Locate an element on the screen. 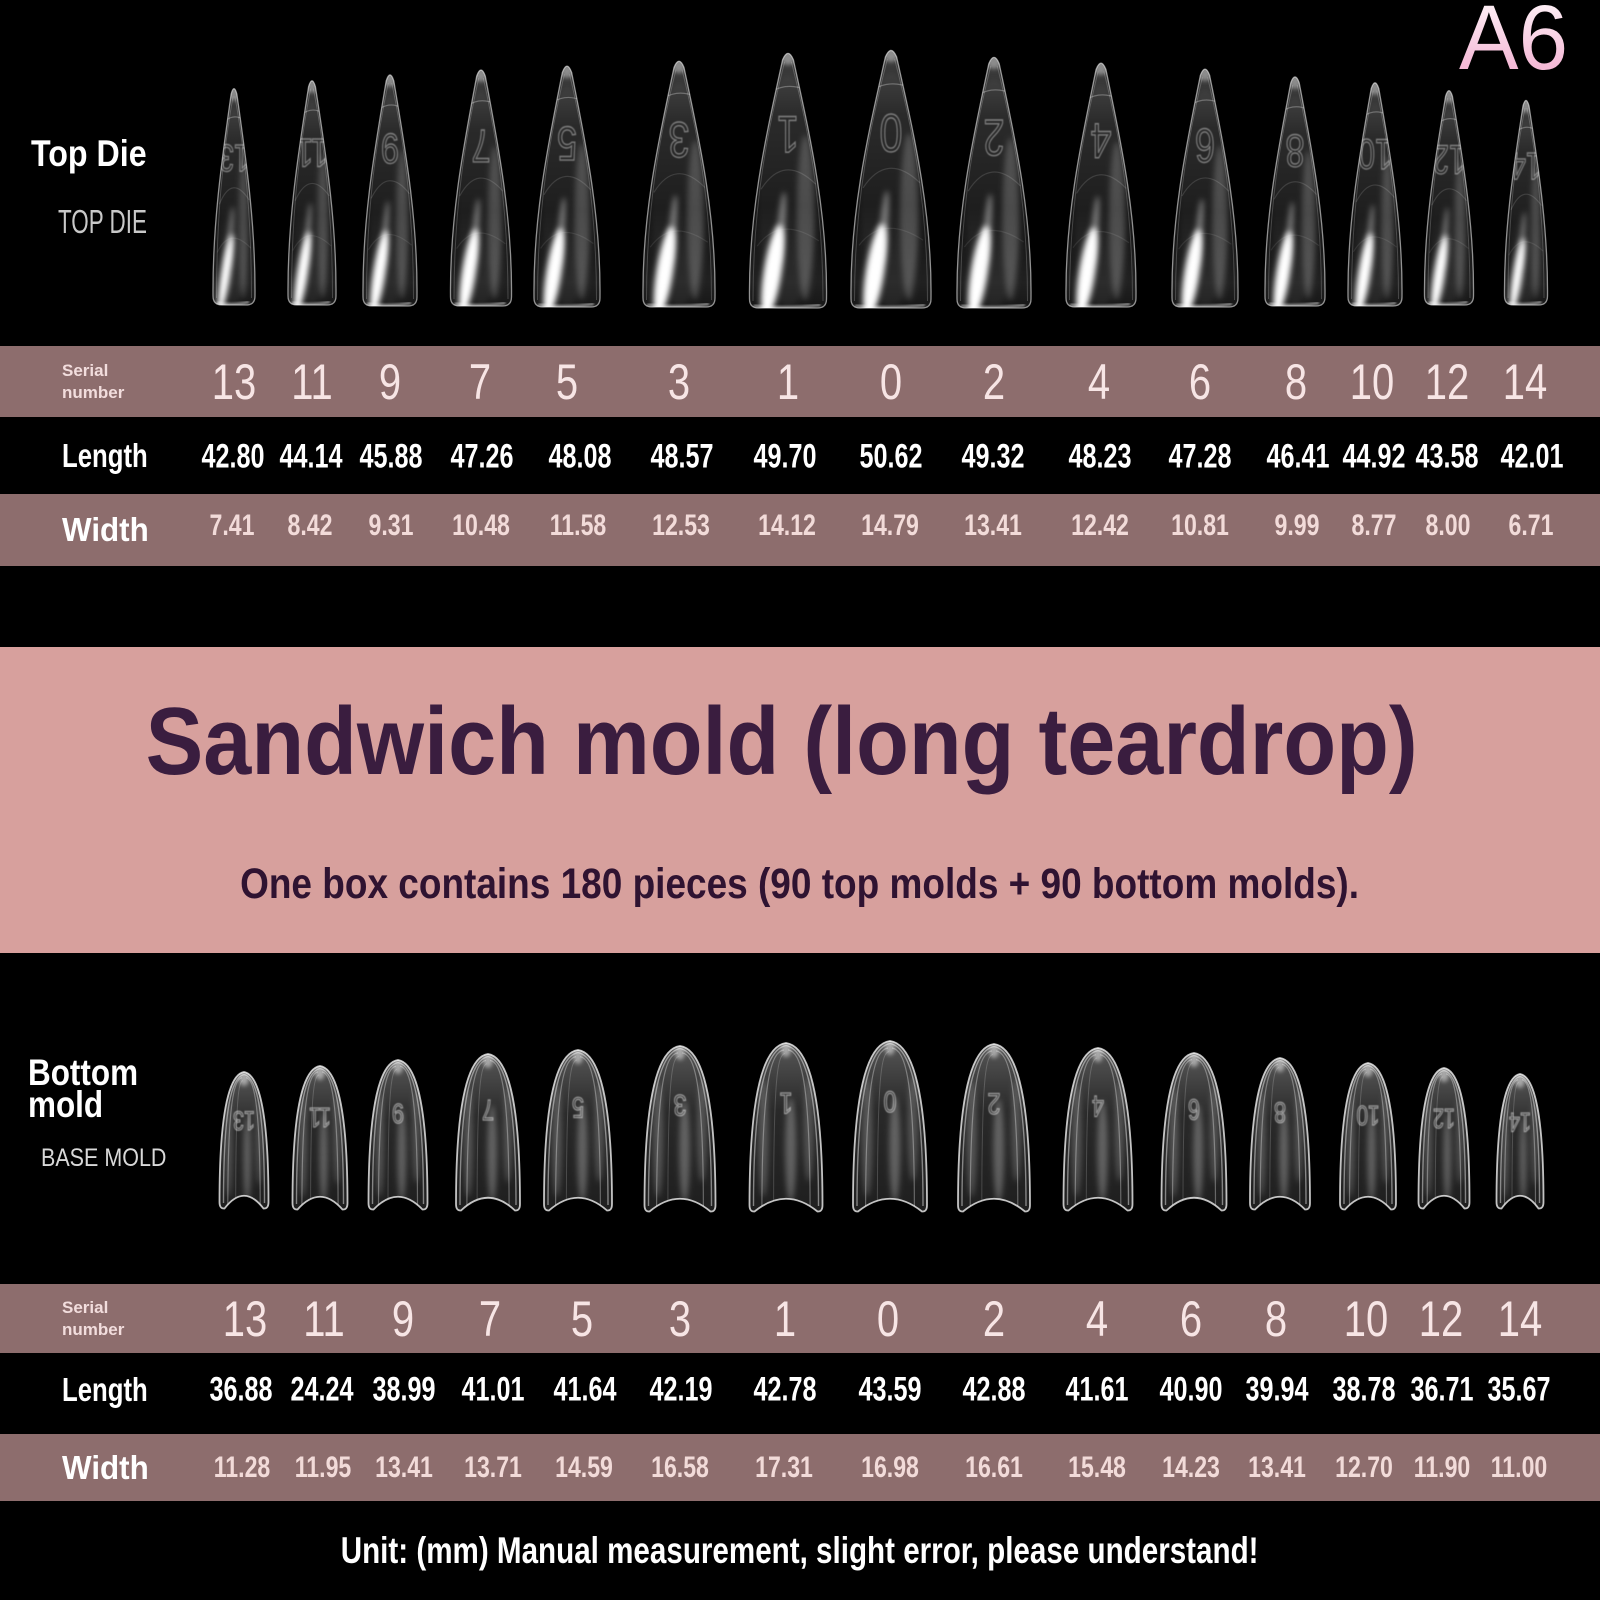 The width and height of the screenshot is (1600, 1600). svg-text: 1 is located at coordinates (786, 1102).